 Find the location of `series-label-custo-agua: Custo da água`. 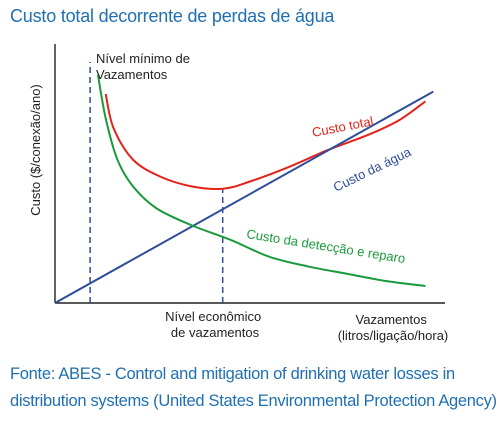

series-label-custo-agua: Custo da água is located at coordinates (372, 169).